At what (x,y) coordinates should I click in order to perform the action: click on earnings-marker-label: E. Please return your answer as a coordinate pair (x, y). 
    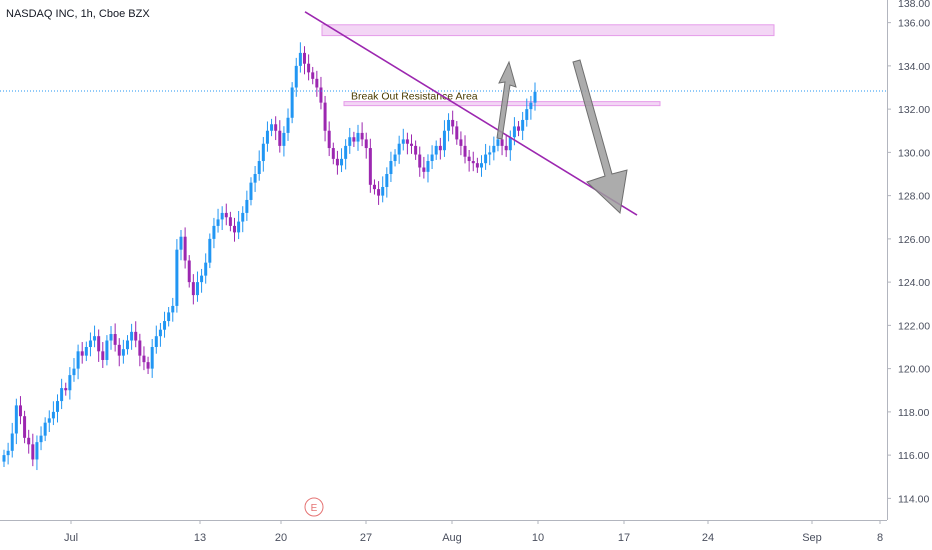
    Looking at the image, I should click on (314, 508).